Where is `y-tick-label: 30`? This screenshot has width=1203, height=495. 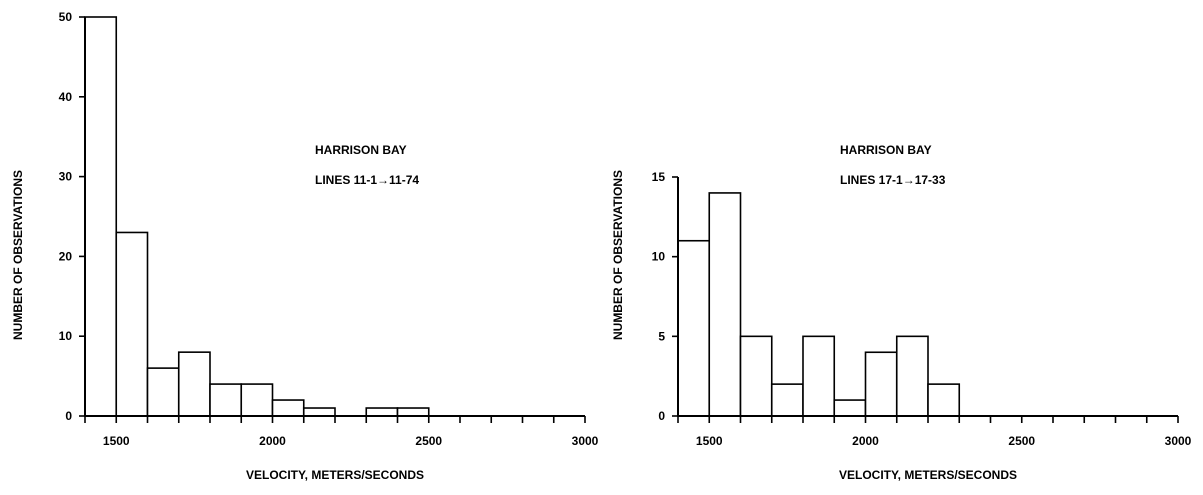
y-tick-label: 30 is located at coordinates (66, 177).